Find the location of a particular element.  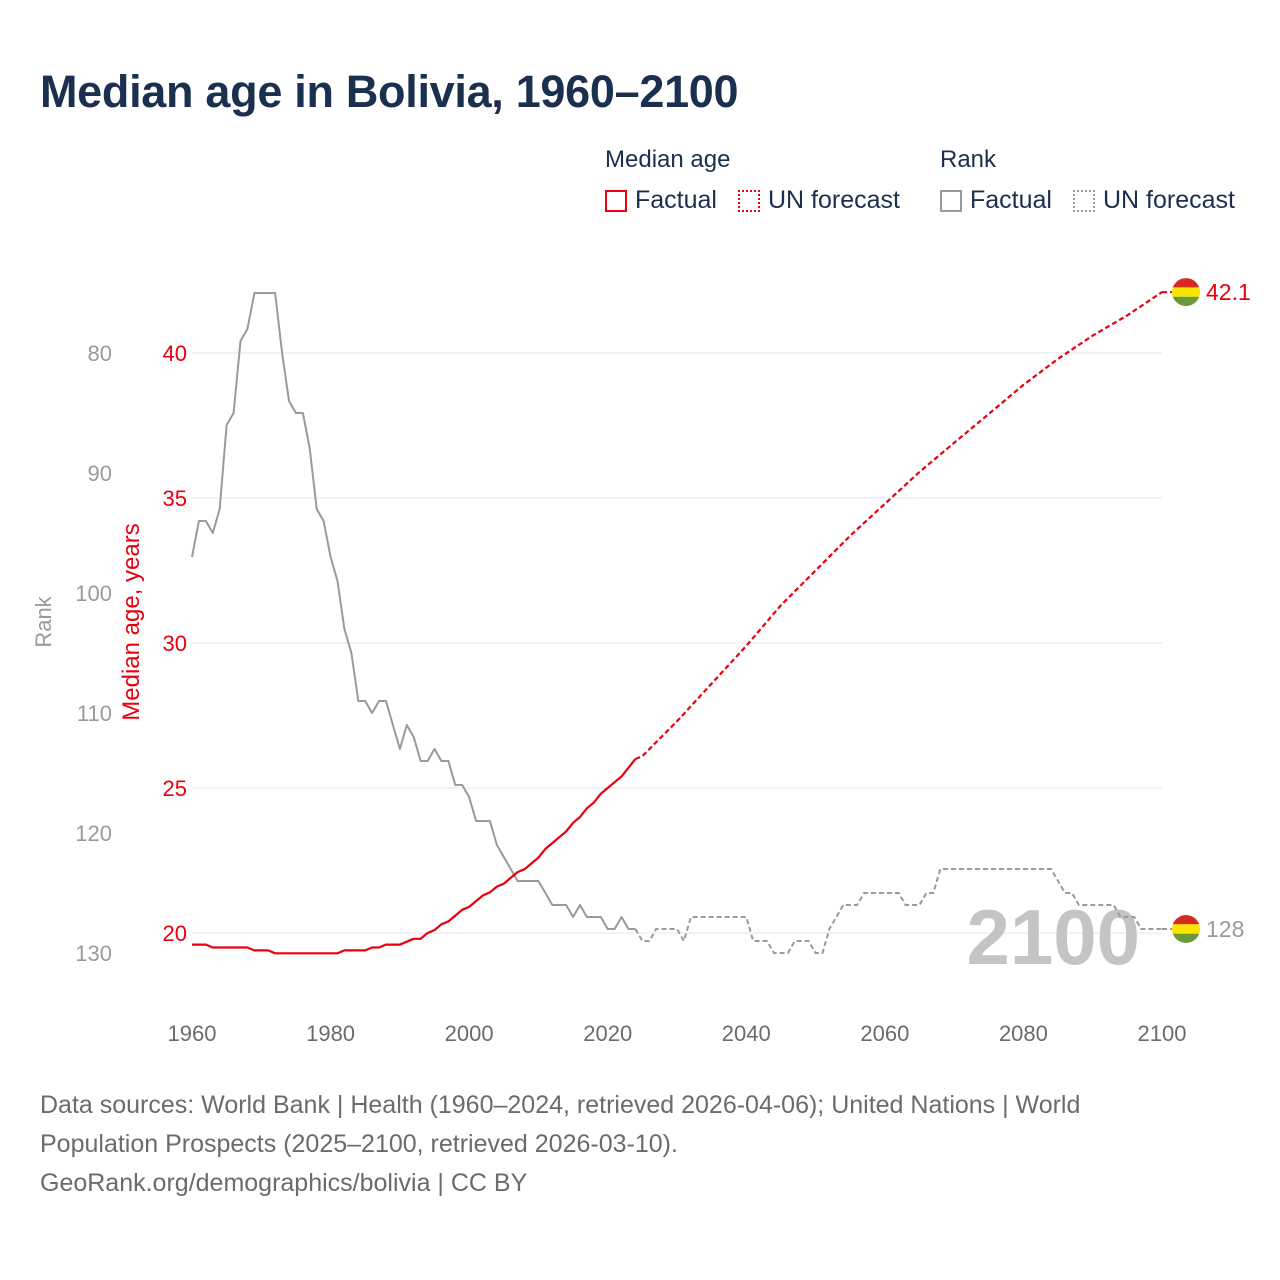

x-tick-label: 2080 is located at coordinates (1023, 1033).